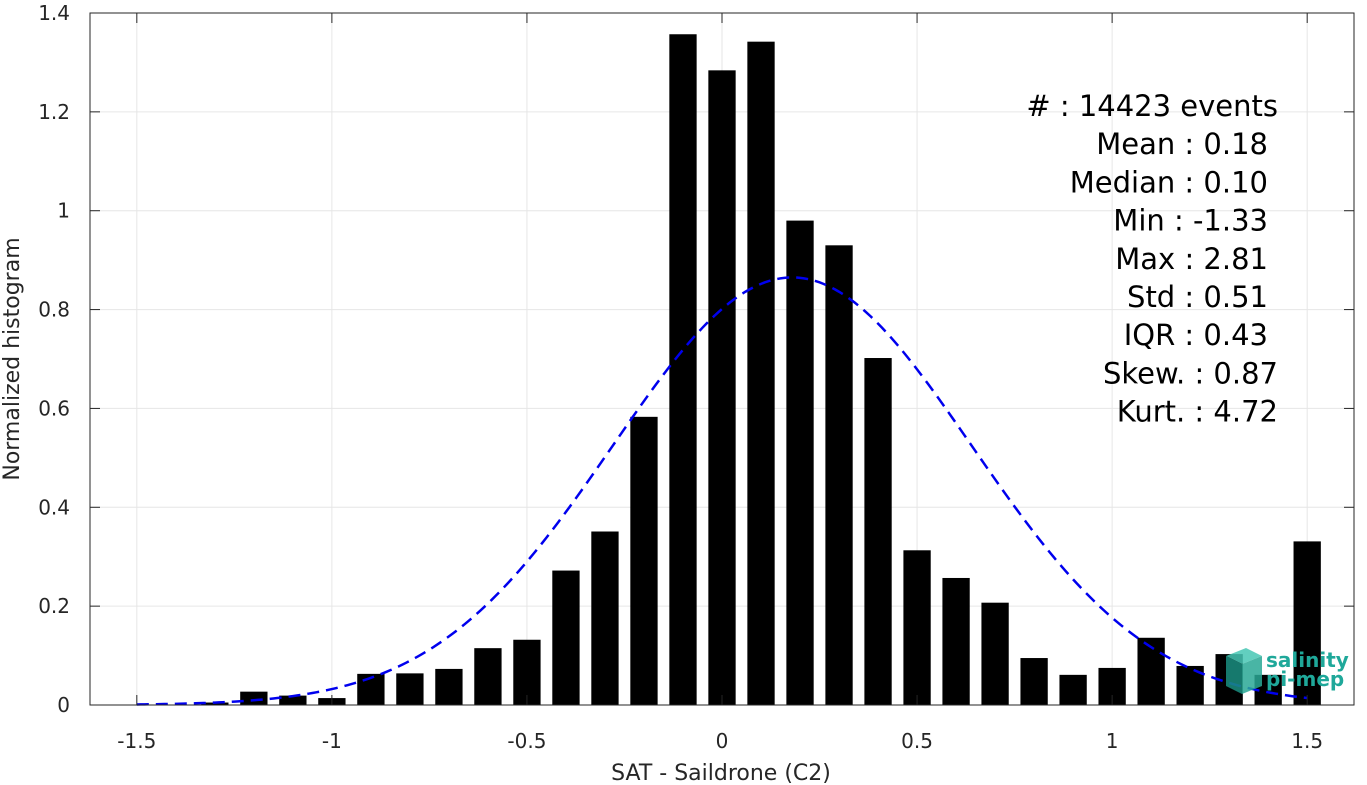  I want to click on y-tick-label: 0.8, so click(54, 310).